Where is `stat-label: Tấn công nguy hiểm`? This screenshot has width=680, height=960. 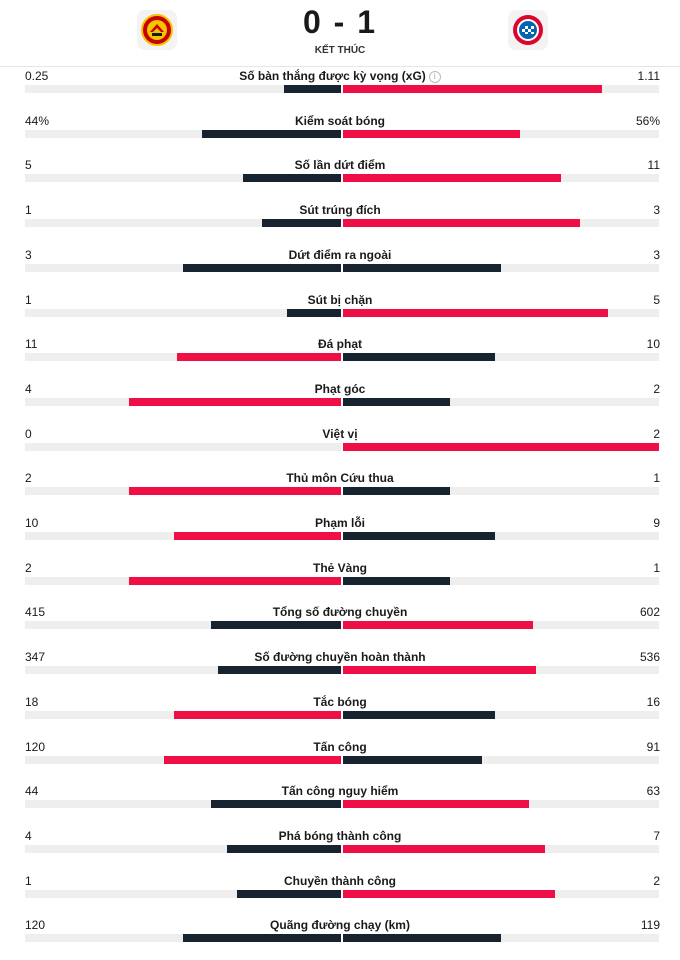 stat-label: Tấn công nguy hiểm is located at coordinates (340, 791).